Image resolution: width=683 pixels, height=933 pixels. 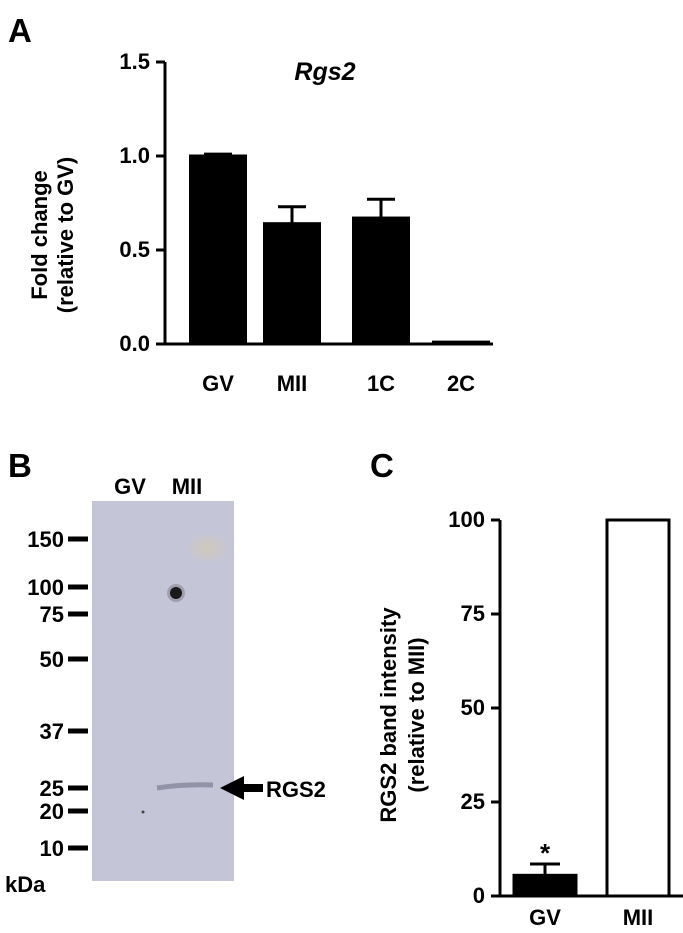 I want to click on panel-a-letter: A, so click(x=20, y=30).